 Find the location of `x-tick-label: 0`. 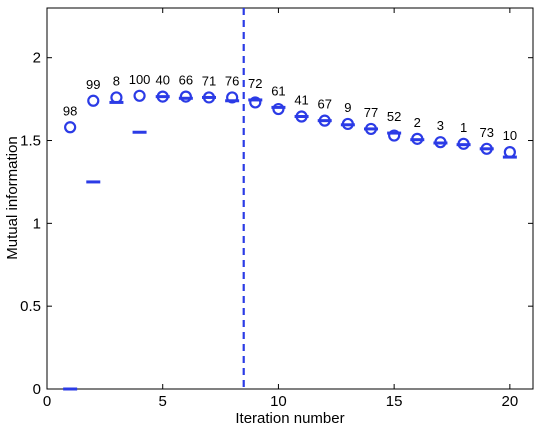

x-tick-label: 0 is located at coordinates (47, 401).